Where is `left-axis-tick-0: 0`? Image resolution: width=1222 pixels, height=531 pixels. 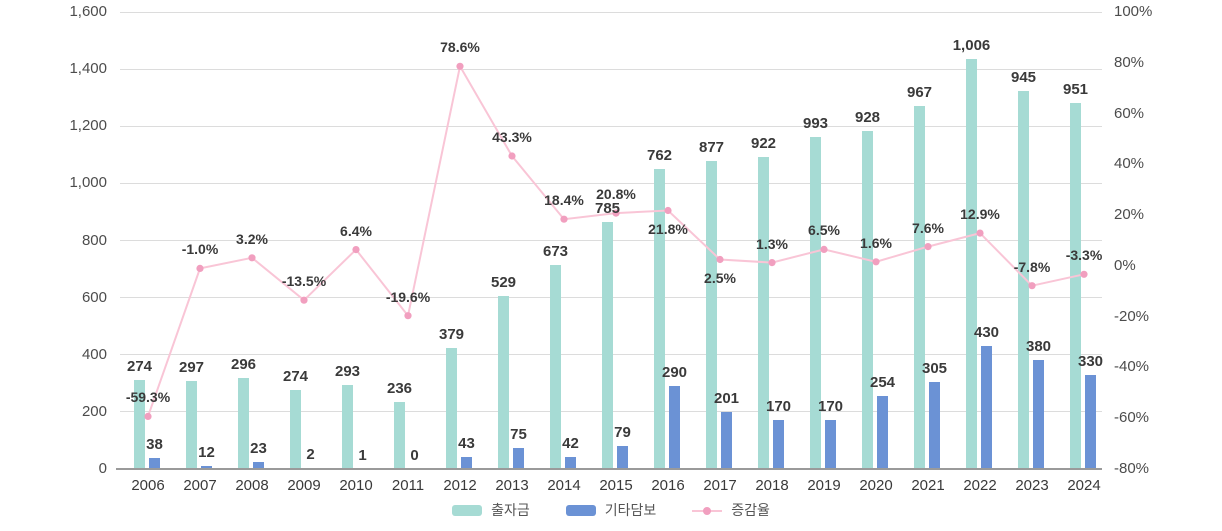 left-axis-tick-0: 0 is located at coordinates (102, 468).